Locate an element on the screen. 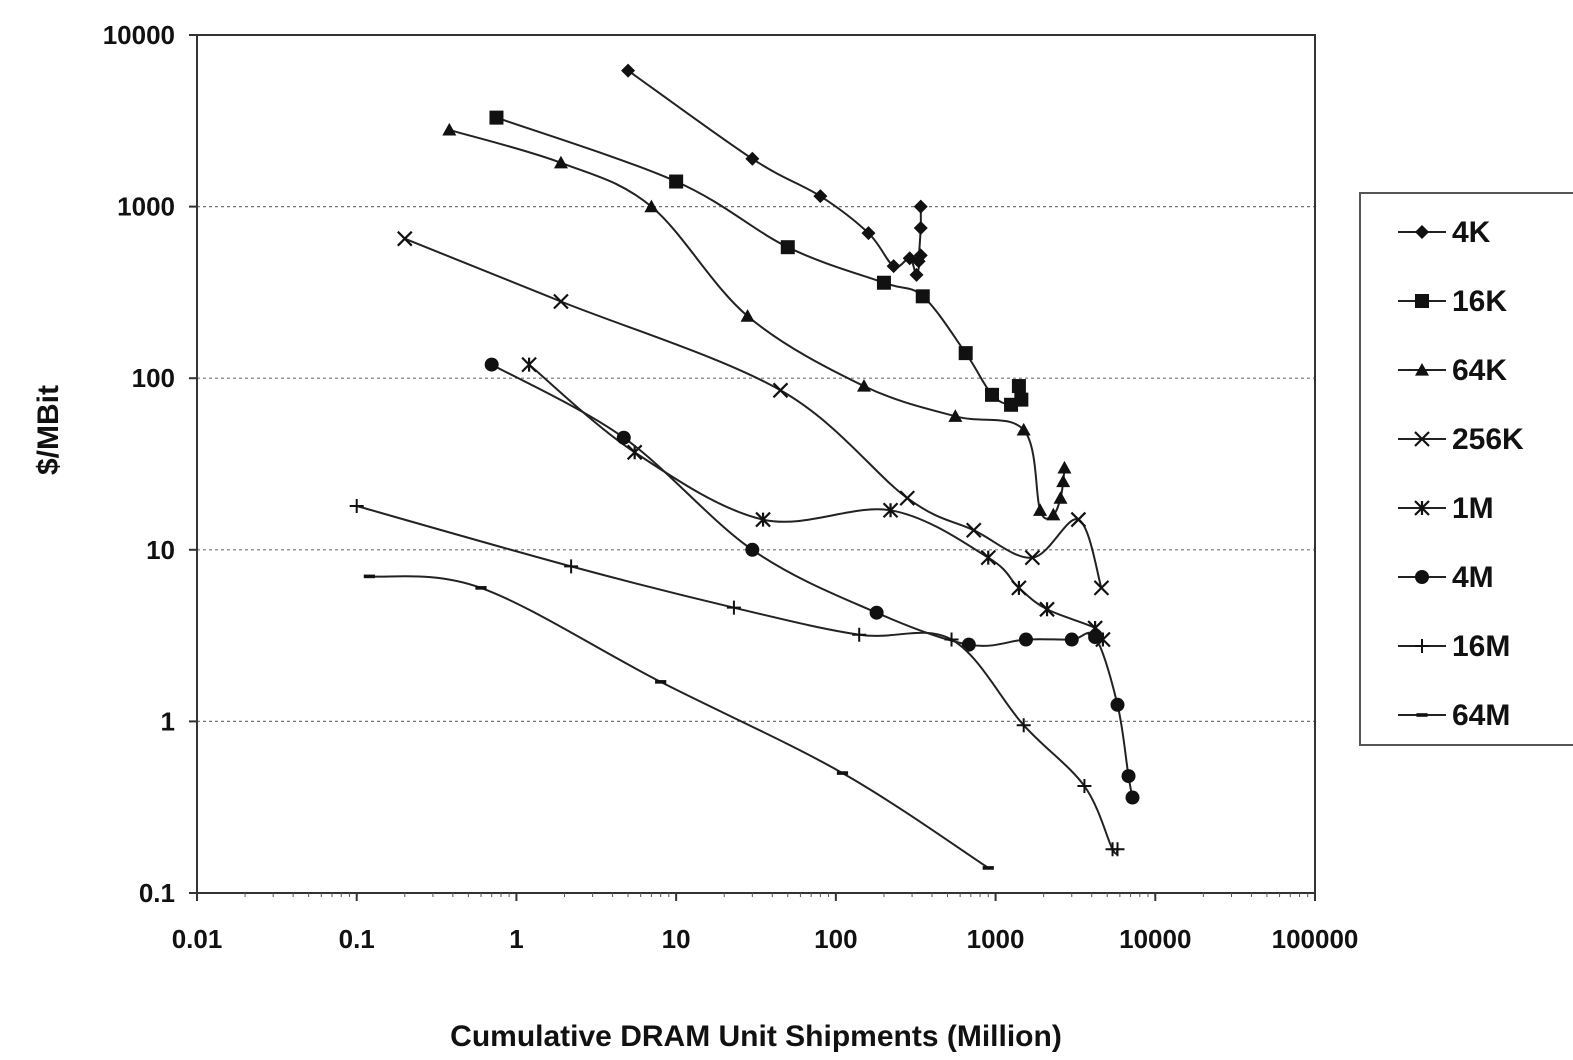 This screenshot has width=1573, height=1060. y-axis-title: $/MBit is located at coordinates (48, 430).